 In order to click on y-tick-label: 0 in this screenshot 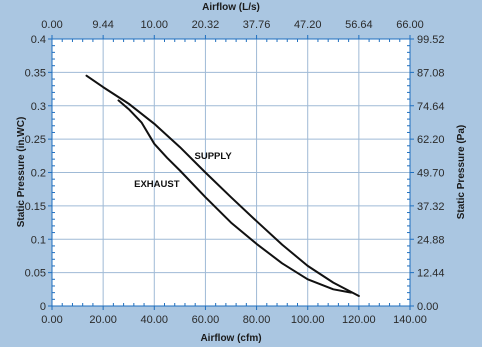, I will do `click(43, 307)`.